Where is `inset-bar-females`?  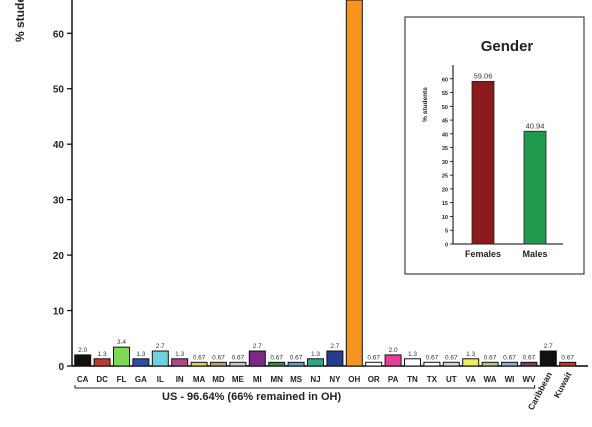
inset-bar-females is located at coordinates (483, 162).